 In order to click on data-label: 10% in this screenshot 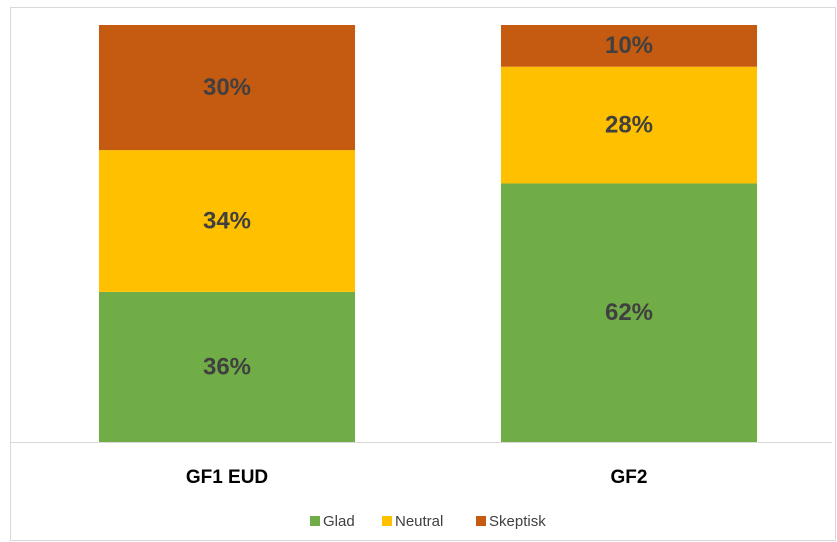, I will do `click(629, 45)`.